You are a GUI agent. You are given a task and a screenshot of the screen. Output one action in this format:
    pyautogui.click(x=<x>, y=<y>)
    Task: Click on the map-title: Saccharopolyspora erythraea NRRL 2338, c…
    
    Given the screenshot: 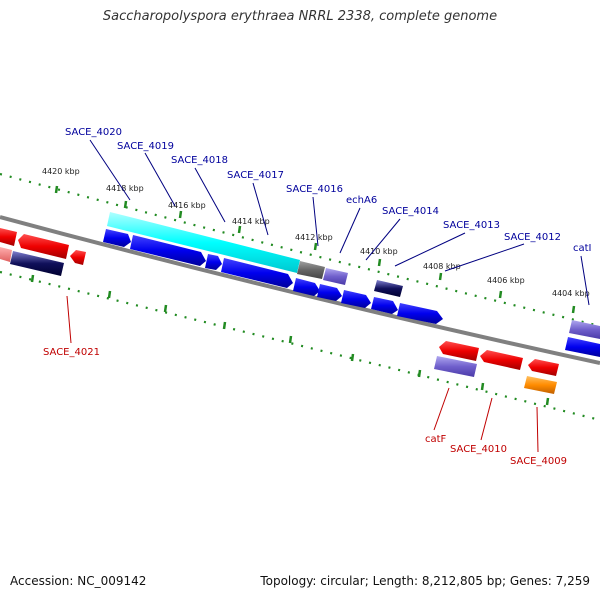 What is the action you would take?
    pyautogui.click(x=300, y=16)
    